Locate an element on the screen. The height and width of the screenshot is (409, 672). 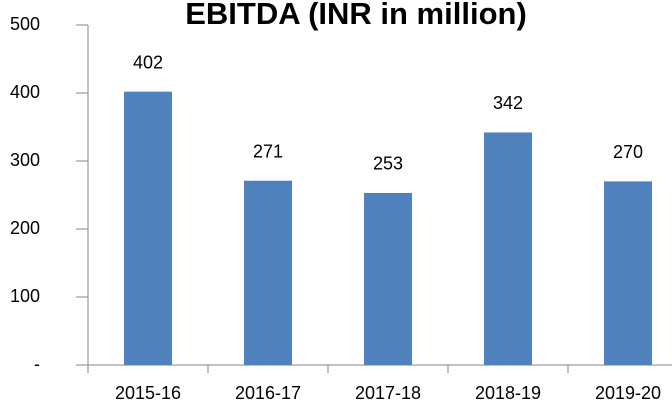
data-label: 342 is located at coordinates (508, 103).